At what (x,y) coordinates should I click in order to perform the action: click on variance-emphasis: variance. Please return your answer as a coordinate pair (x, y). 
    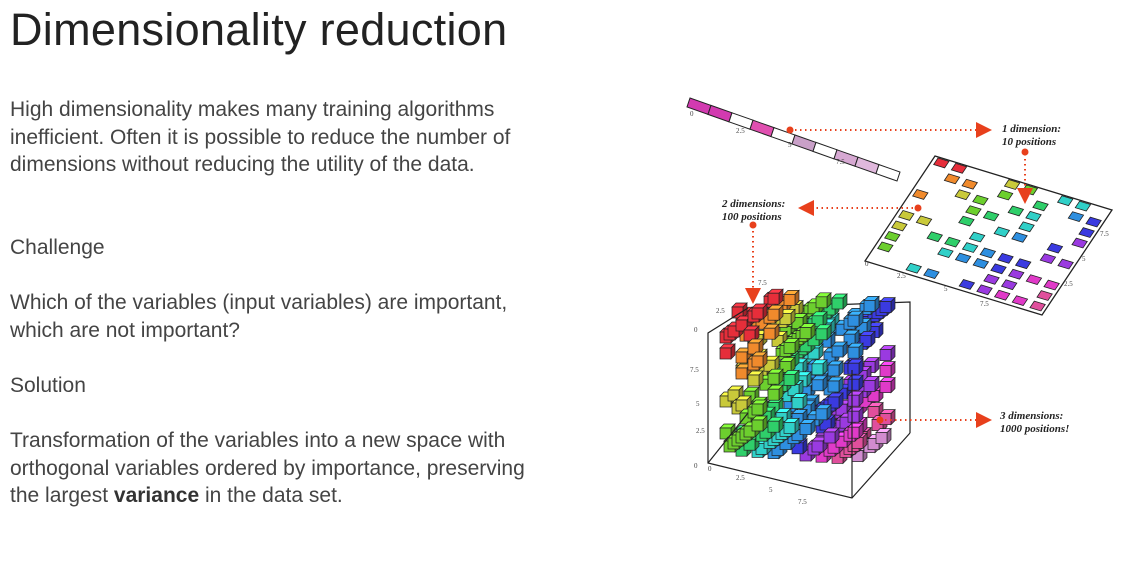
    Looking at the image, I should click on (156, 495).